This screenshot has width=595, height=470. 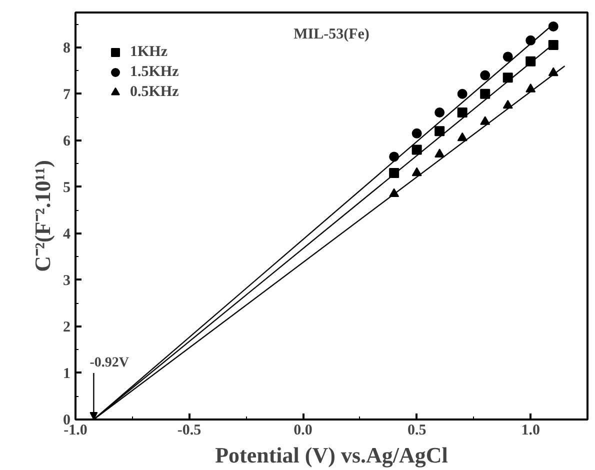 I want to click on legend-label: 1.5KHz, so click(x=154, y=72).